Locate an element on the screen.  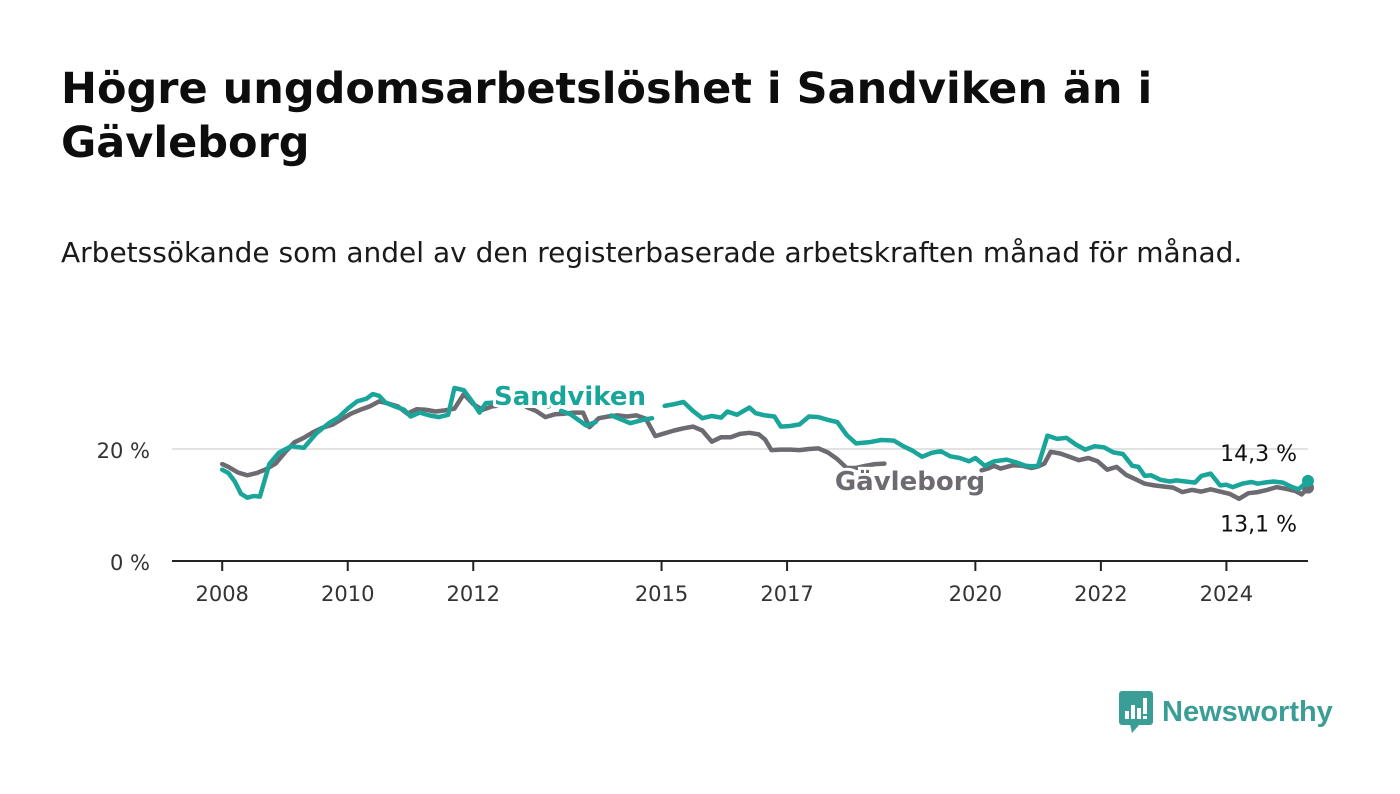
end-label-sandviken: 14,3 % is located at coordinates (1258, 454).